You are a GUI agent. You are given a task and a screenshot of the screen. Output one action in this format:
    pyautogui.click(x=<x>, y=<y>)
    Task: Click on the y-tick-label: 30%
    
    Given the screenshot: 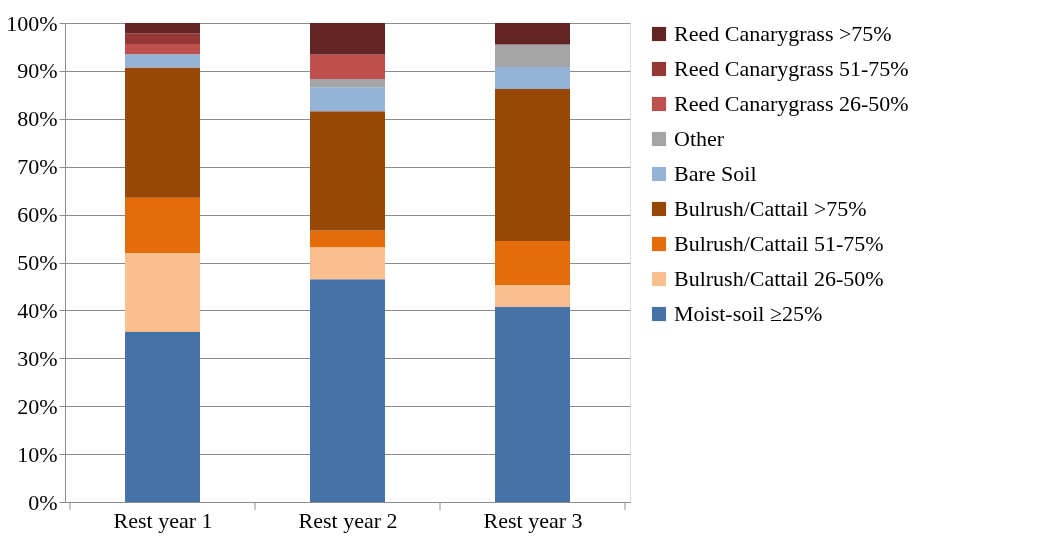 What is the action you would take?
    pyautogui.click(x=37, y=358)
    